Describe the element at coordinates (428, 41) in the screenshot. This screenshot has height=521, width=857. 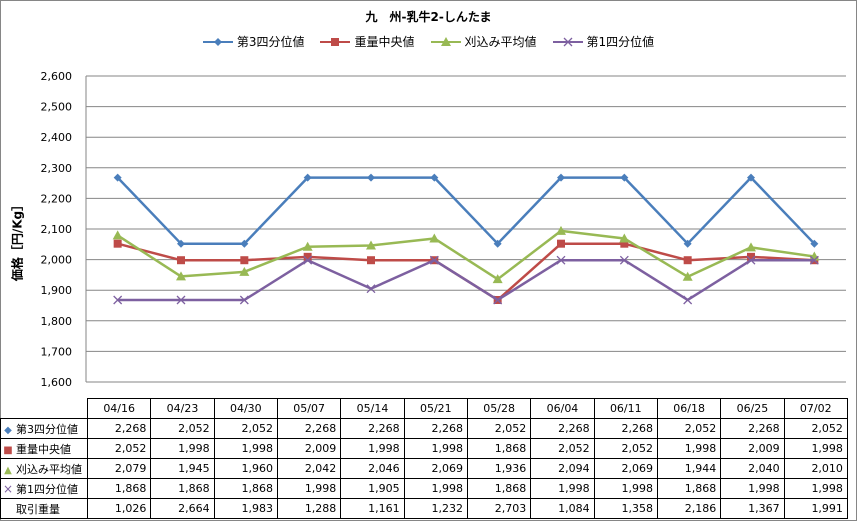
I see `legend: 第3四分位値 重量中央値 刈込み平均値 第1四分位値` at that location.